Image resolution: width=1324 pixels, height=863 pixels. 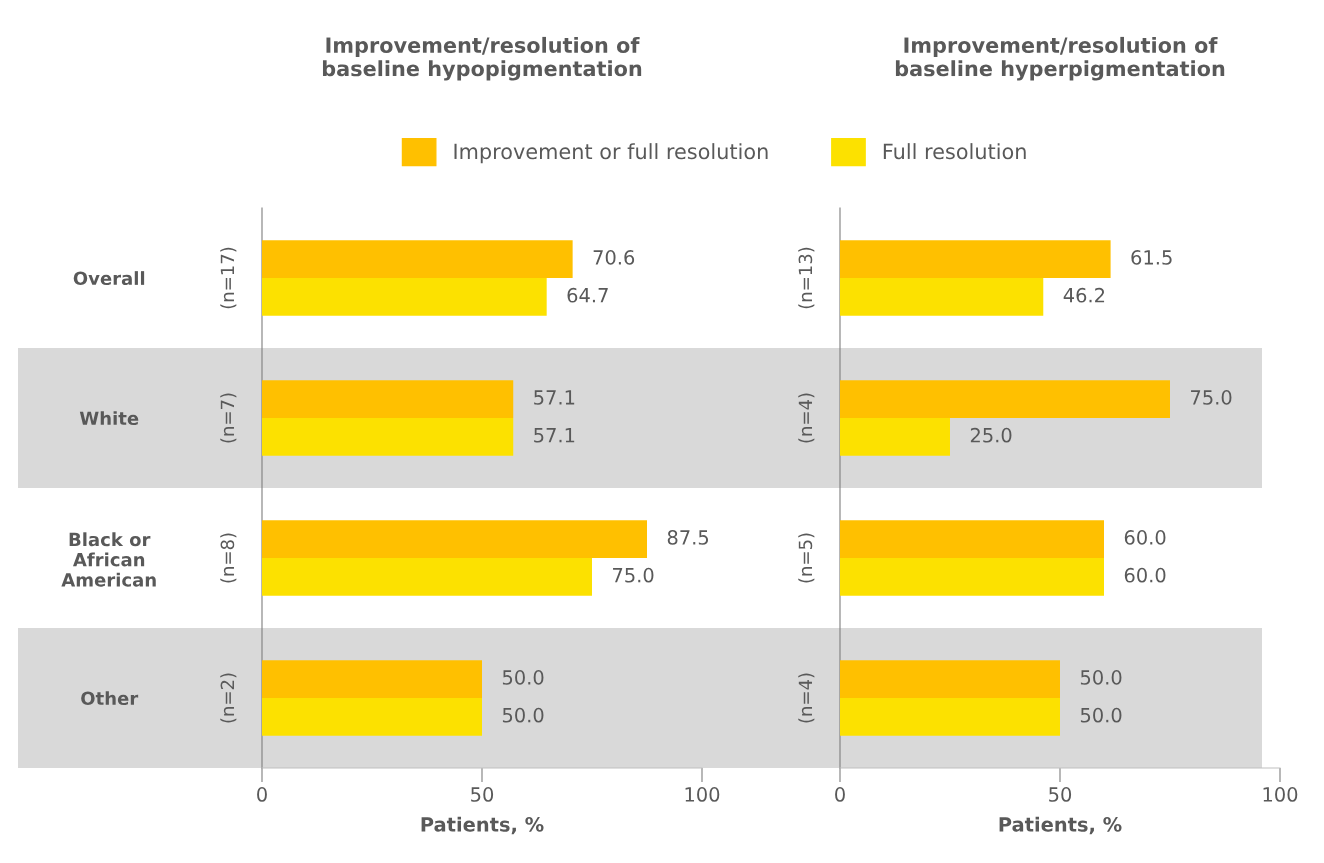 What do you see at coordinates (108, 559) in the screenshot?
I see `y-tick-label: Black or African American` at bounding box center [108, 559].